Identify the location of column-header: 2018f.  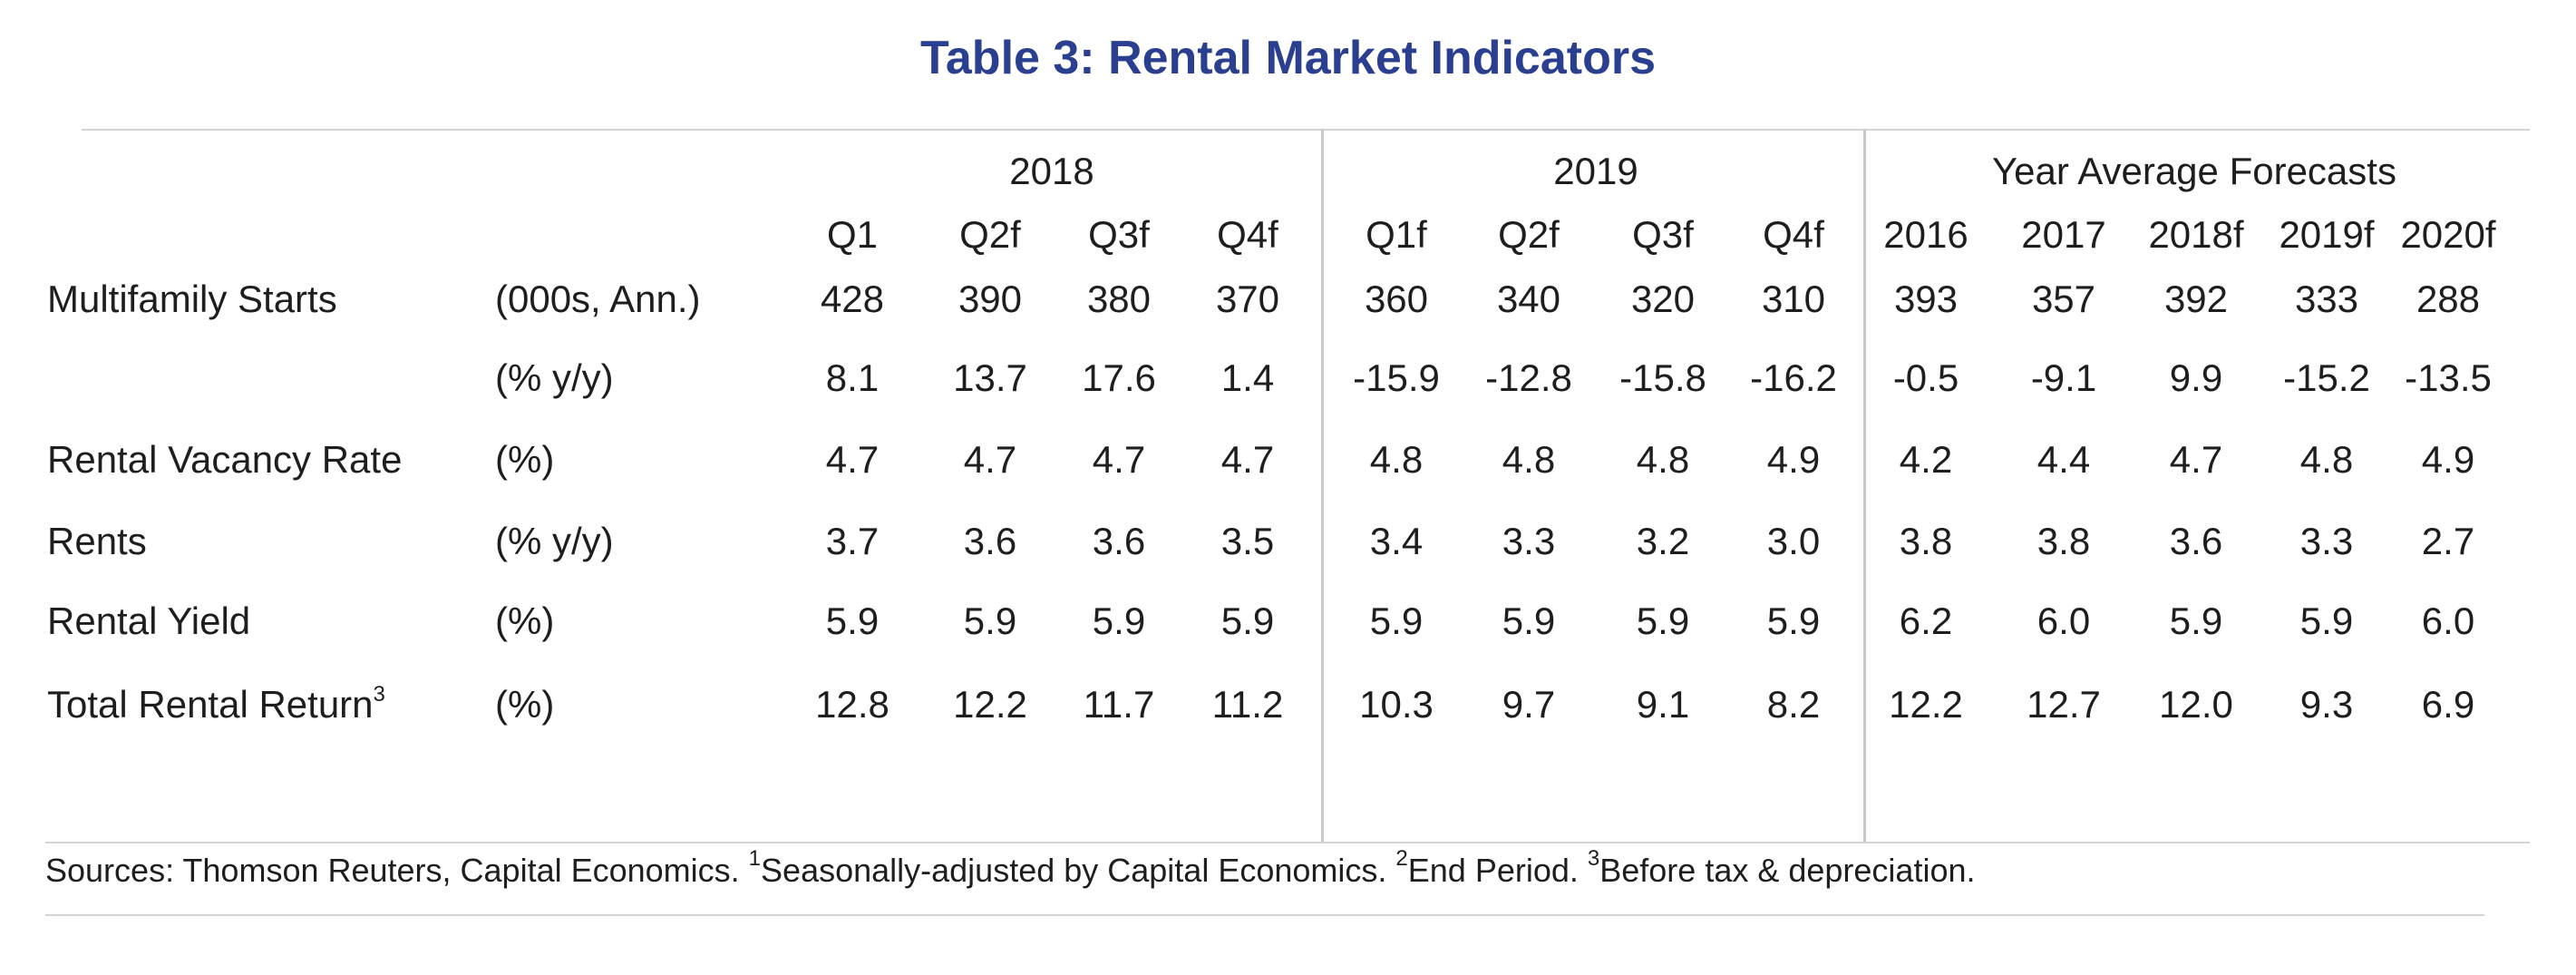
(2196, 234).